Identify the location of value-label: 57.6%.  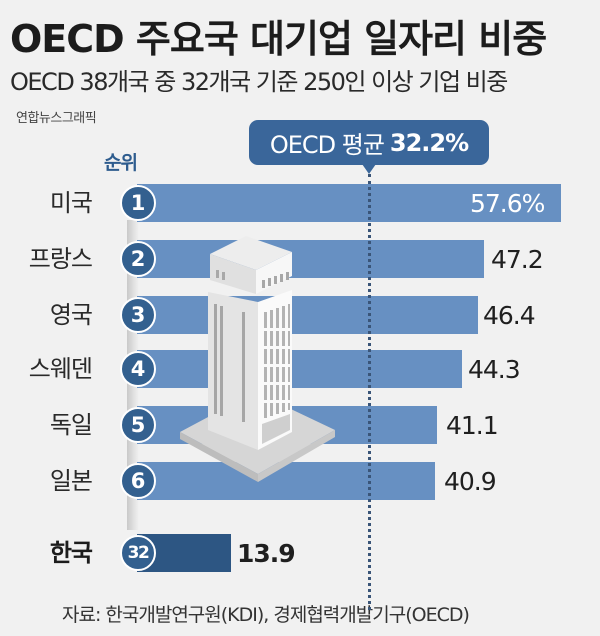
(507, 203).